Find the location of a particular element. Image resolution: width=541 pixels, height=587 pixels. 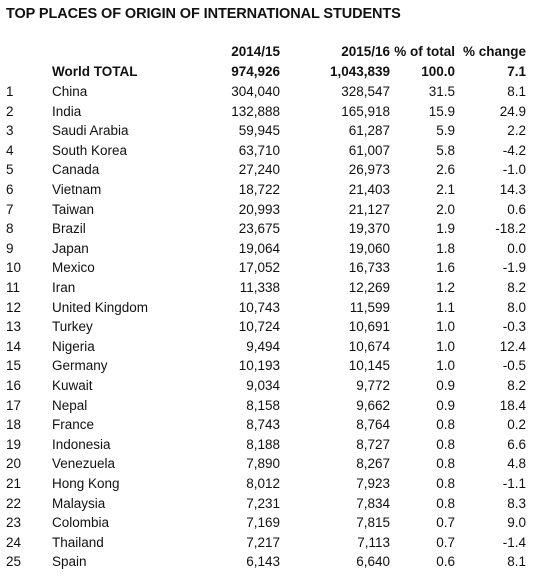

rank-cell: 20 is located at coordinates (14, 464).